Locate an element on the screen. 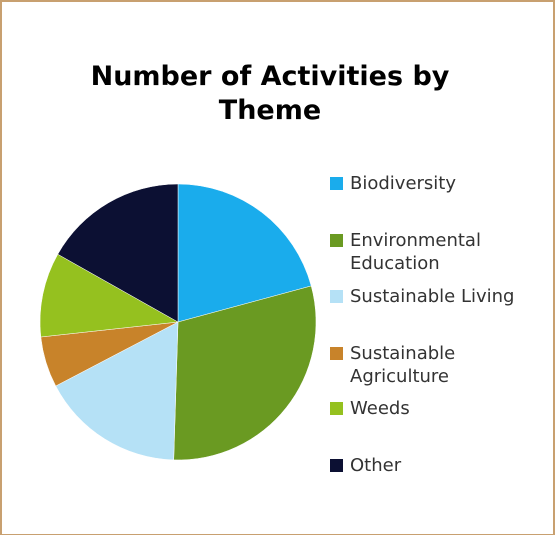 Image resolution: width=555 pixels, height=535 pixels. pie-slice-biodiversity is located at coordinates (244, 253).